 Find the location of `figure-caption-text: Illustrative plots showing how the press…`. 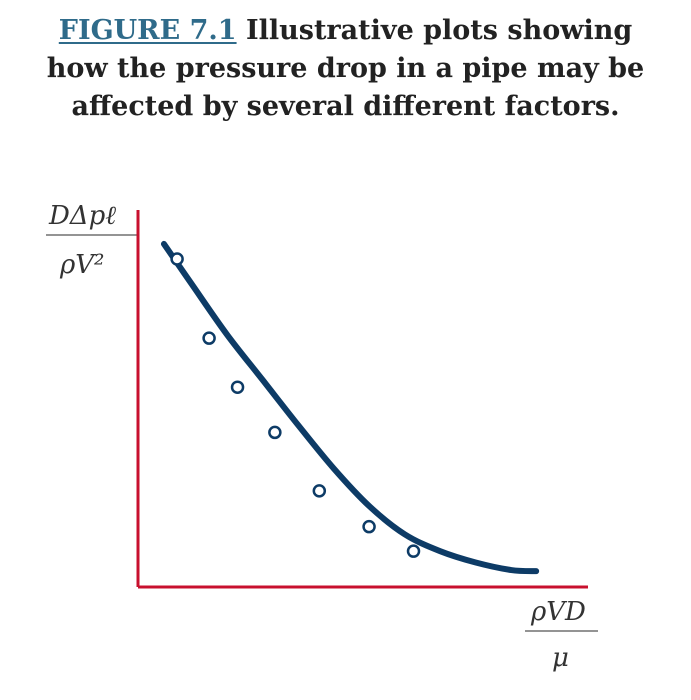

figure-caption-text: Illustrative plots showing how the press… is located at coordinates (345, 68).